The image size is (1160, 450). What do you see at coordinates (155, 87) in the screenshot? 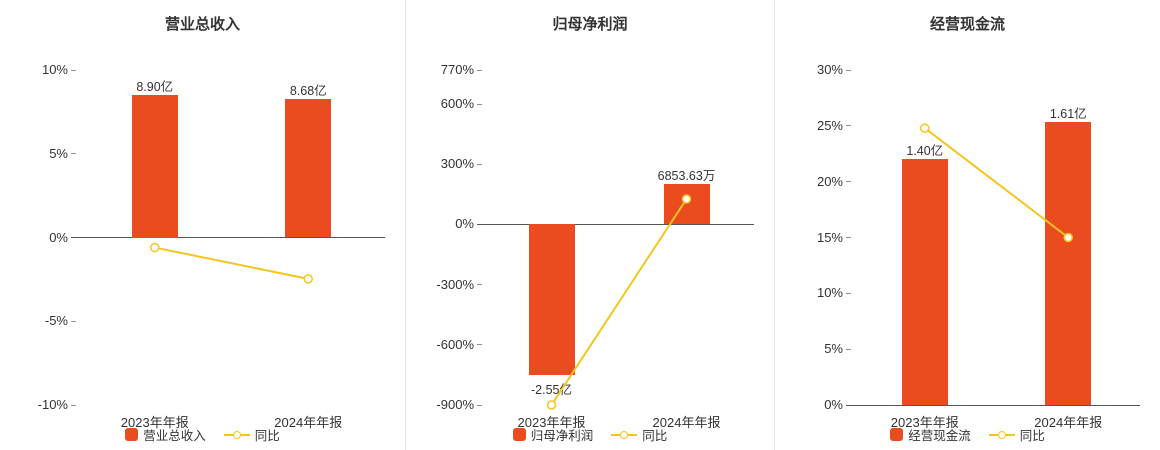
I see `bar-value-label: 8.90亿` at bounding box center [155, 87].